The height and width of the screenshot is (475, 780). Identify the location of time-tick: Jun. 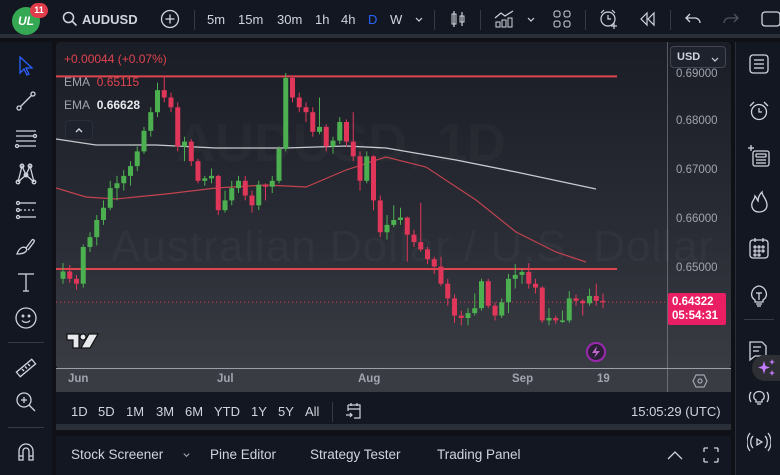
(78, 379).